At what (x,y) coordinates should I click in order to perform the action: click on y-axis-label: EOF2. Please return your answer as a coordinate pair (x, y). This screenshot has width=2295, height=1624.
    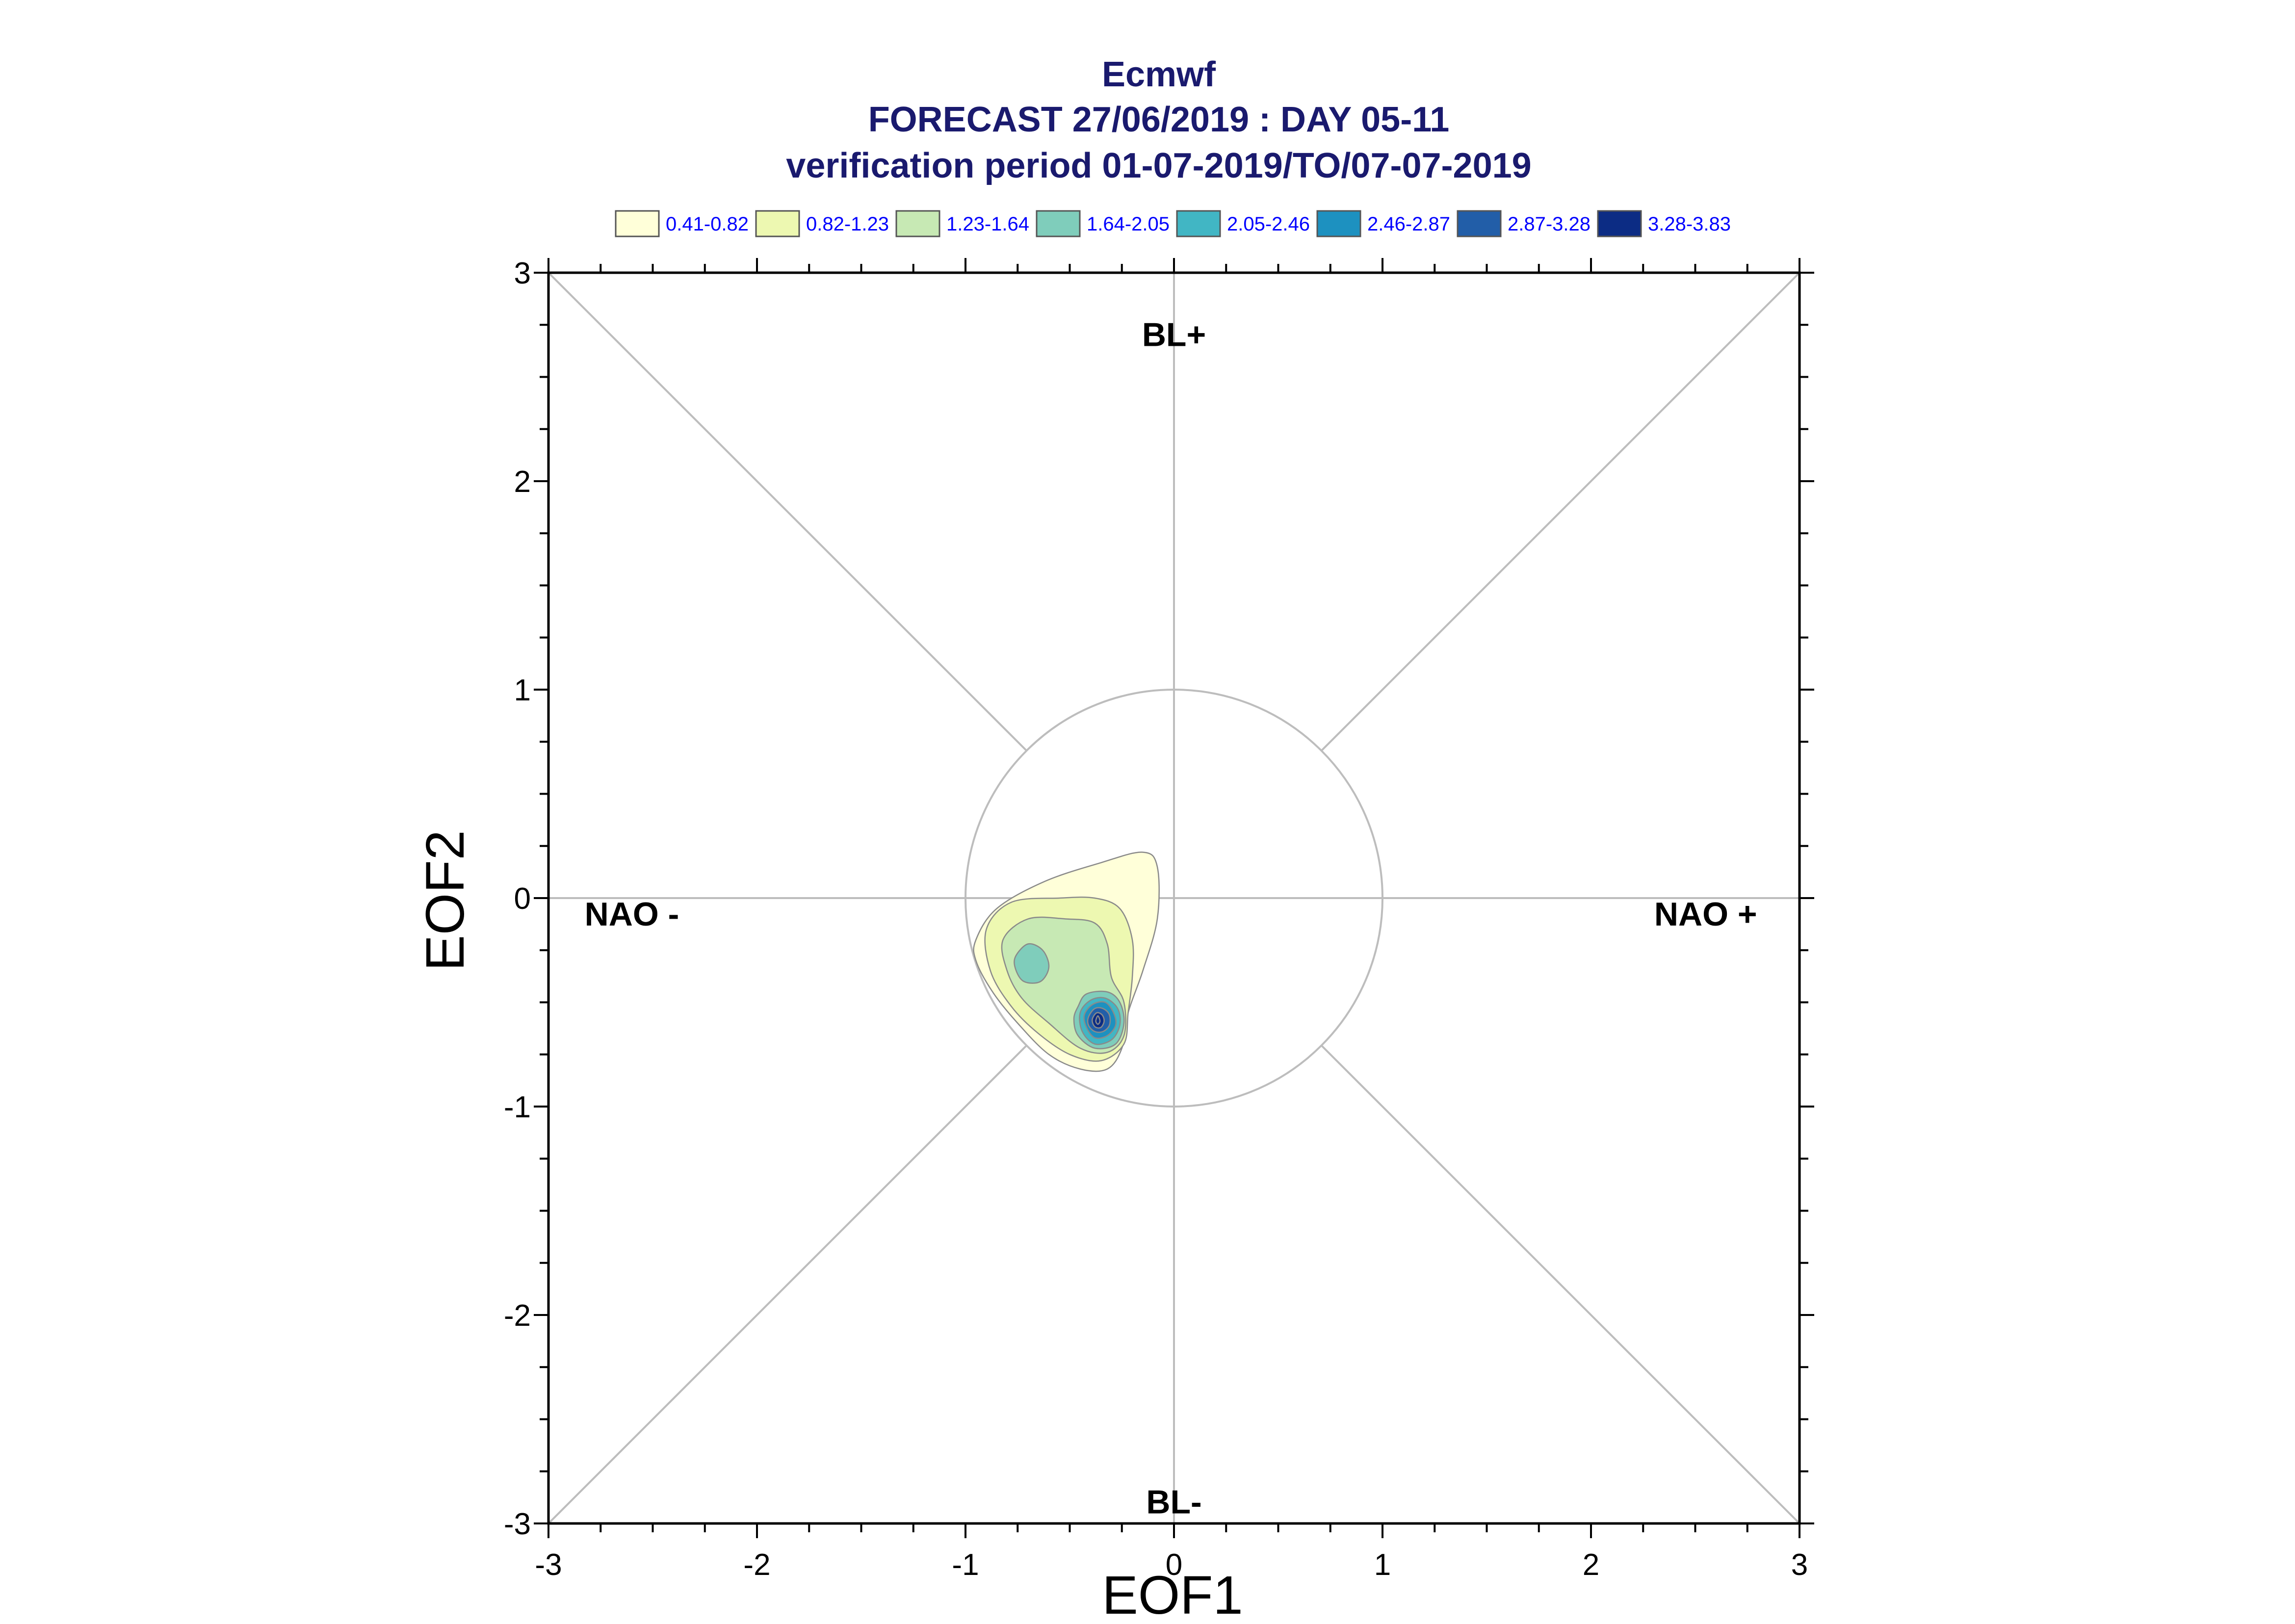
    Looking at the image, I should click on (445, 900).